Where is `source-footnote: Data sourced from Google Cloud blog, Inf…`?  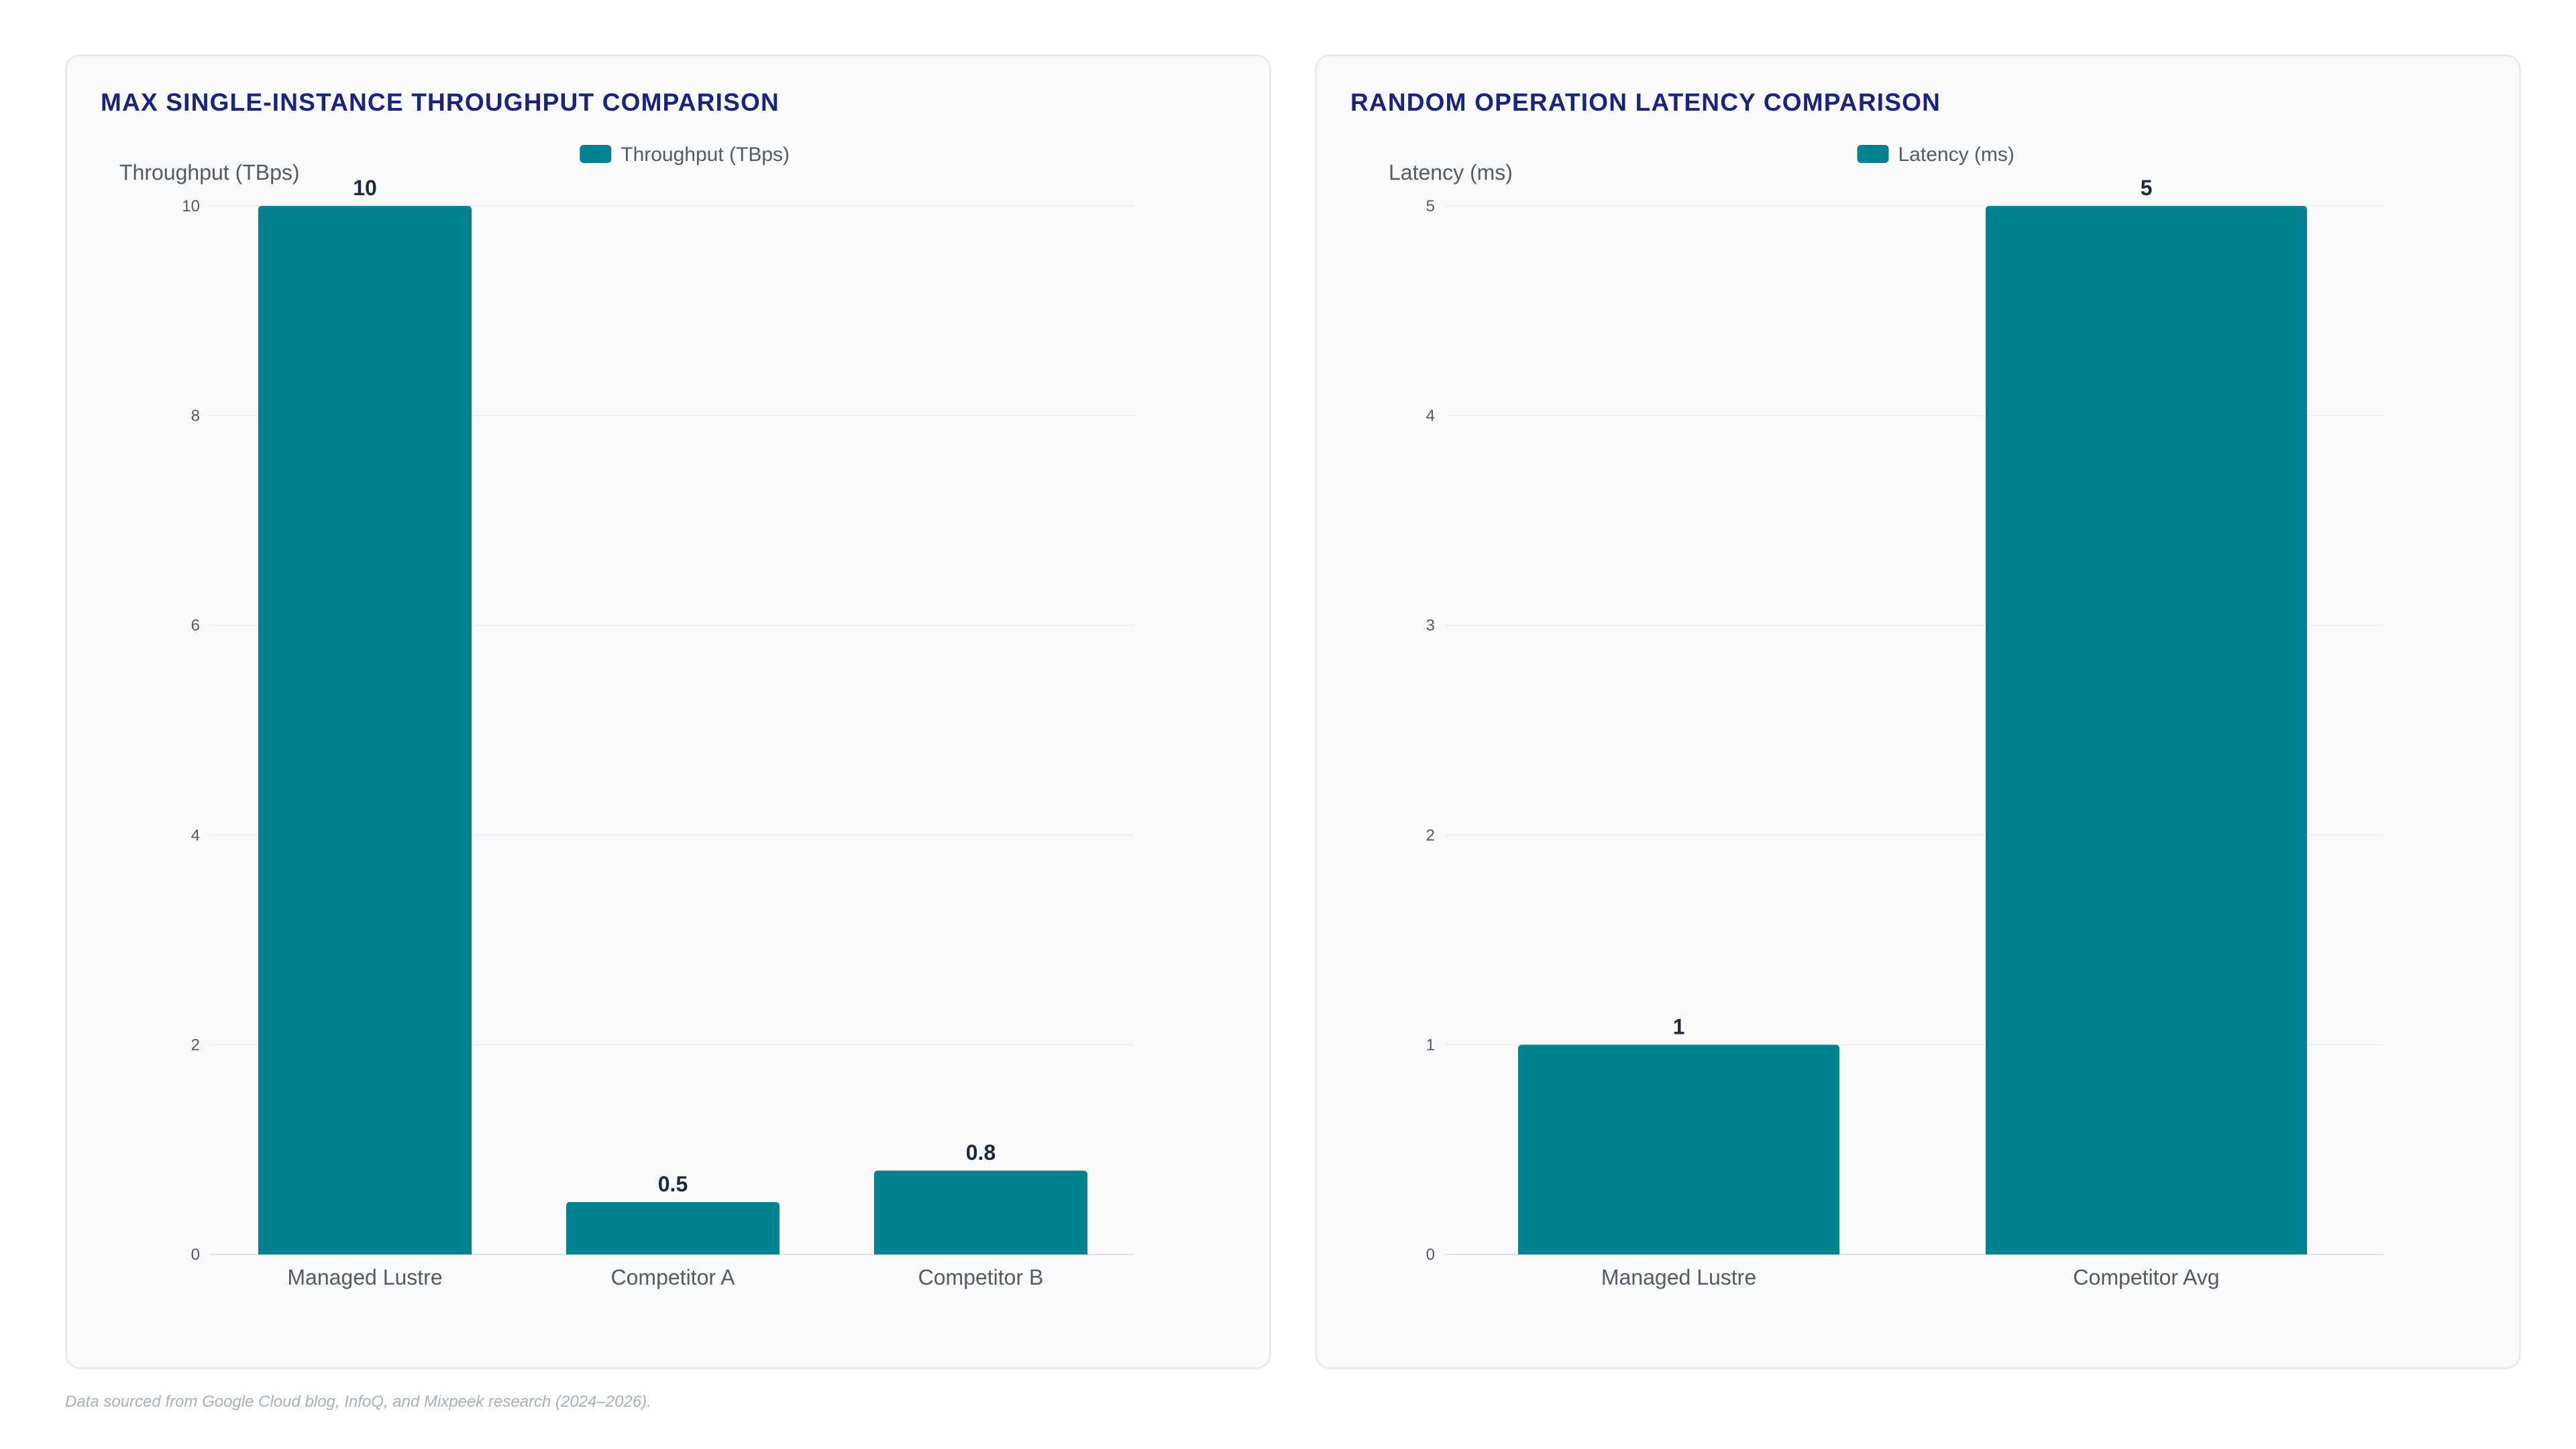
source-footnote: Data sourced from Google Cloud blog, Inf… is located at coordinates (358, 1402).